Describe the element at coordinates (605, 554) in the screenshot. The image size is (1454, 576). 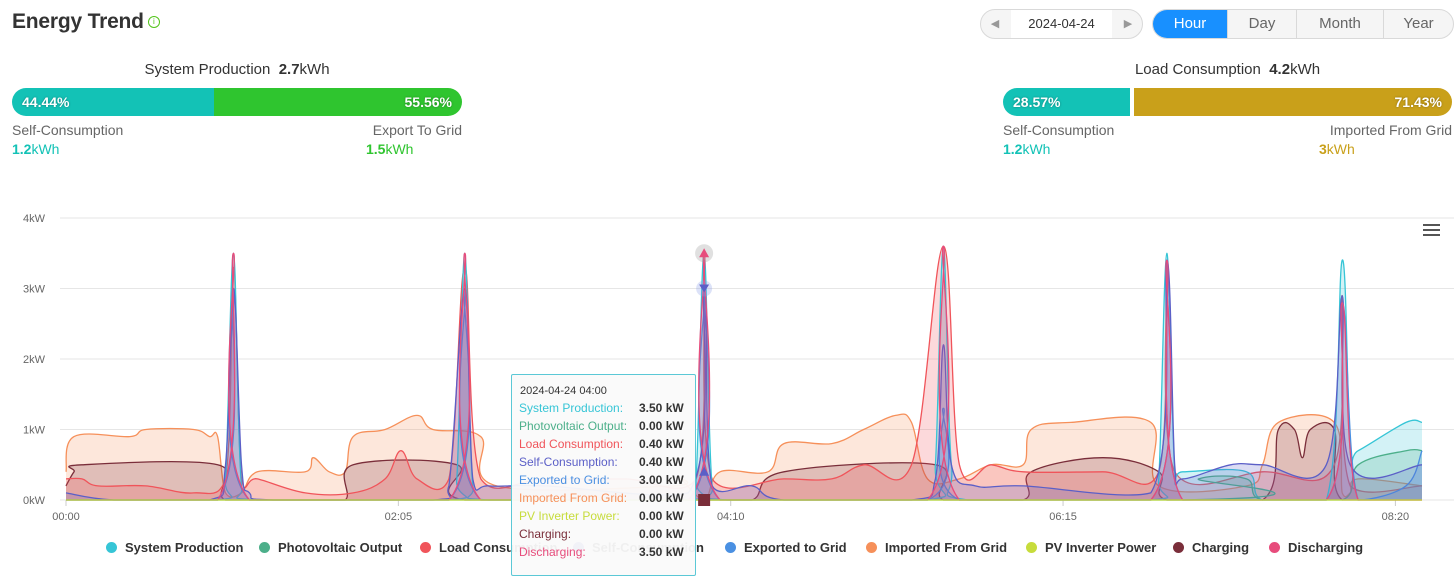
I see `tooltip-row: Discharging: 3.50 kW` at that location.